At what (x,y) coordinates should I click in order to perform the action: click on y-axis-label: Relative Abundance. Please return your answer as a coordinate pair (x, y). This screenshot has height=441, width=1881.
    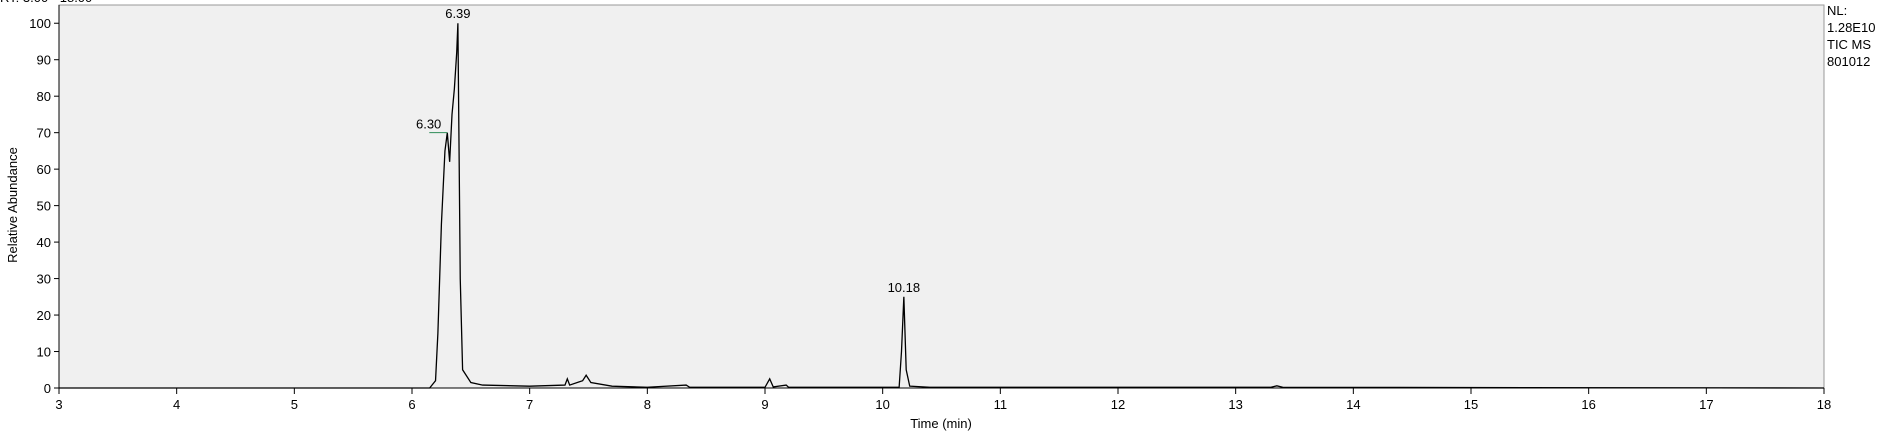
    Looking at the image, I should click on (12, 205).